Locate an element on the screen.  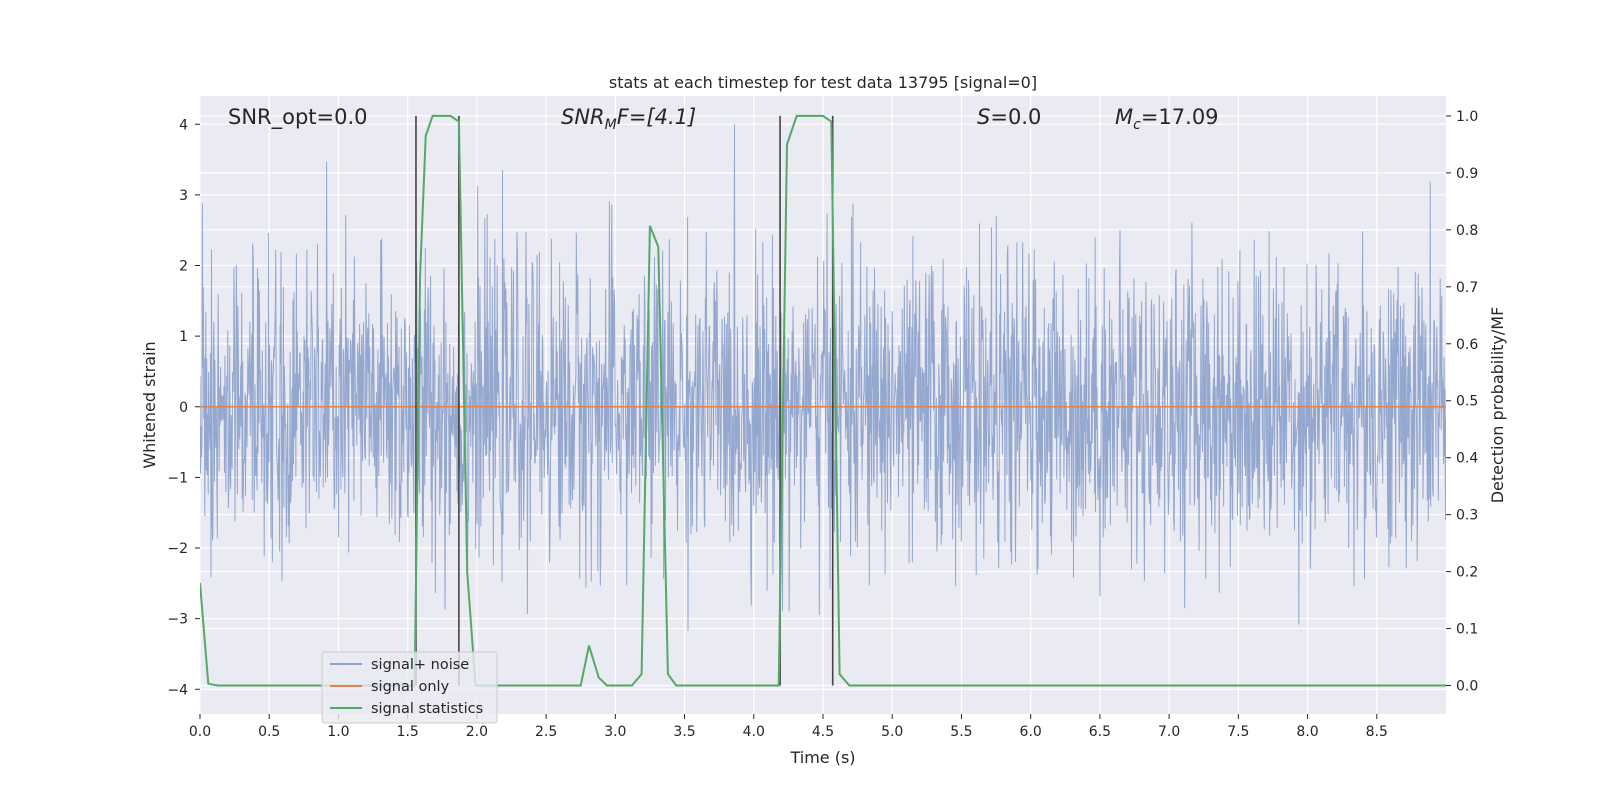
legend-label-statistics: signal statistics is located at coordinates (427, 709).